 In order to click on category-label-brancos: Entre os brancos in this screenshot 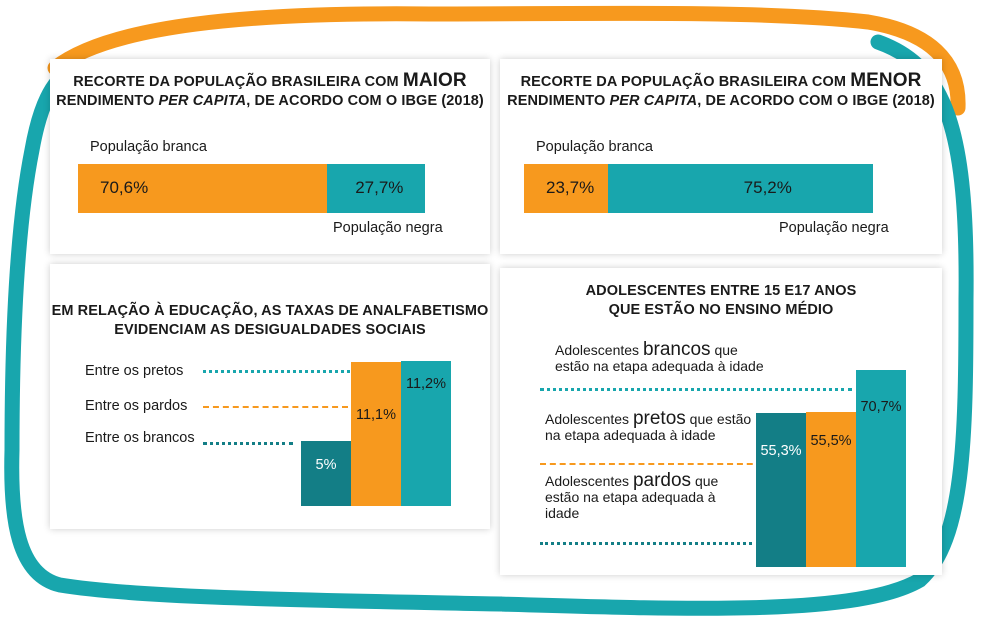, I will do `click(140, 438)`.